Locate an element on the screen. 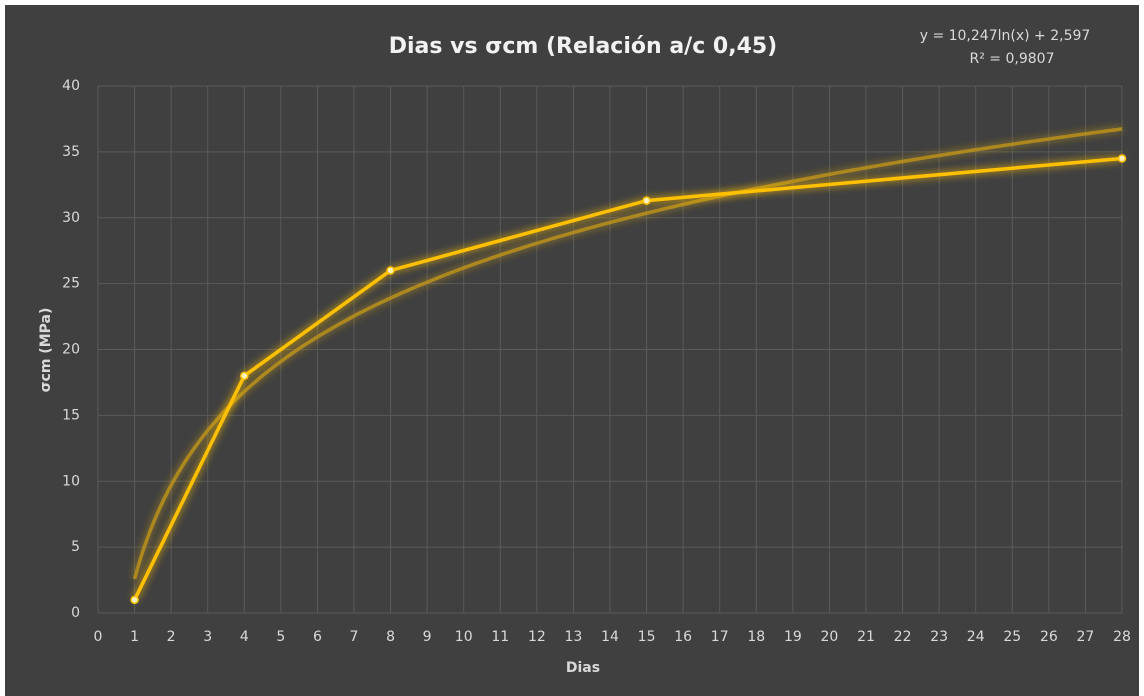 The height and width of the screenshot is (696, 1144). y-tick-label: 25 is located at coordinates (71, 284).